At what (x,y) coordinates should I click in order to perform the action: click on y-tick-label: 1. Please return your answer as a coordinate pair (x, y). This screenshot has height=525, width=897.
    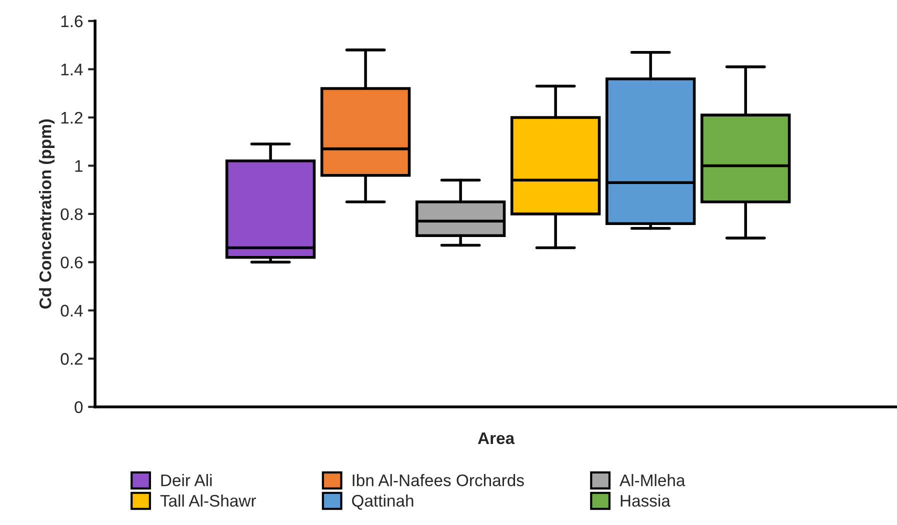
    Looking at the image, I should click on (78, 166).